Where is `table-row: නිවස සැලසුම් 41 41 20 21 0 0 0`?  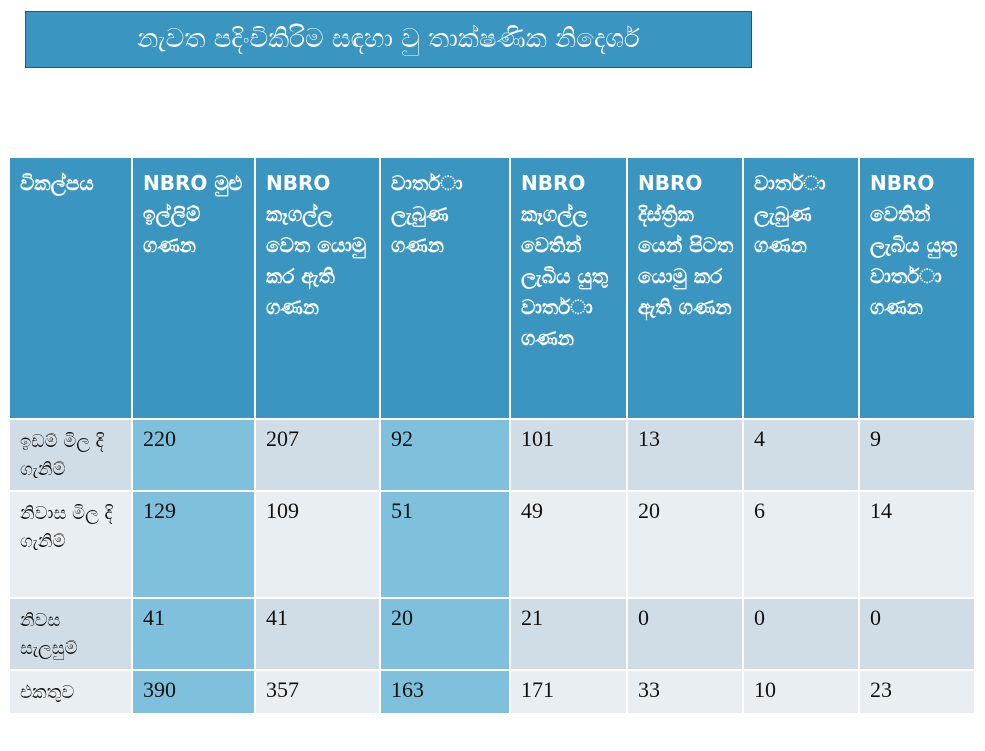
table-row: නිවස සැලසුම් 41 41 20 21 0 0 0 is located at coordinates (492, 634).